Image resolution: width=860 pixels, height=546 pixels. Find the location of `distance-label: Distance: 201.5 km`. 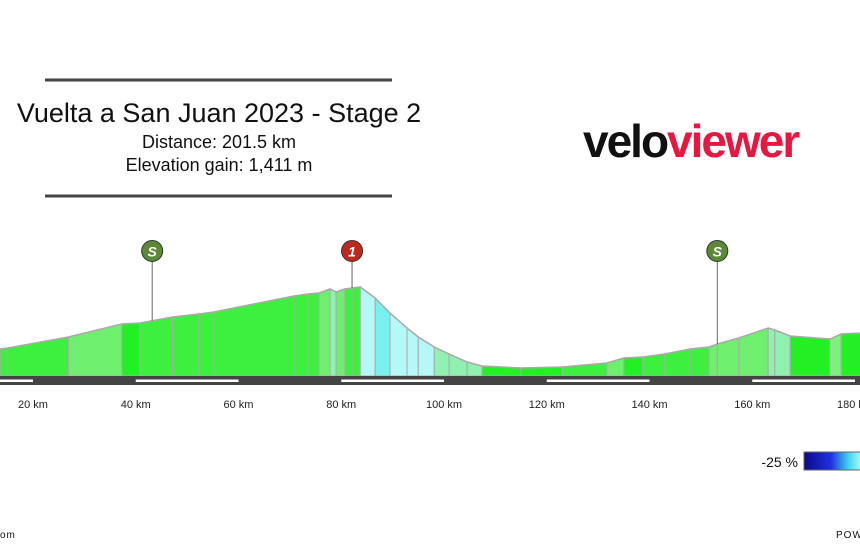

distance-label: Distance: 201.5 km is located at coordinates (219, 142).